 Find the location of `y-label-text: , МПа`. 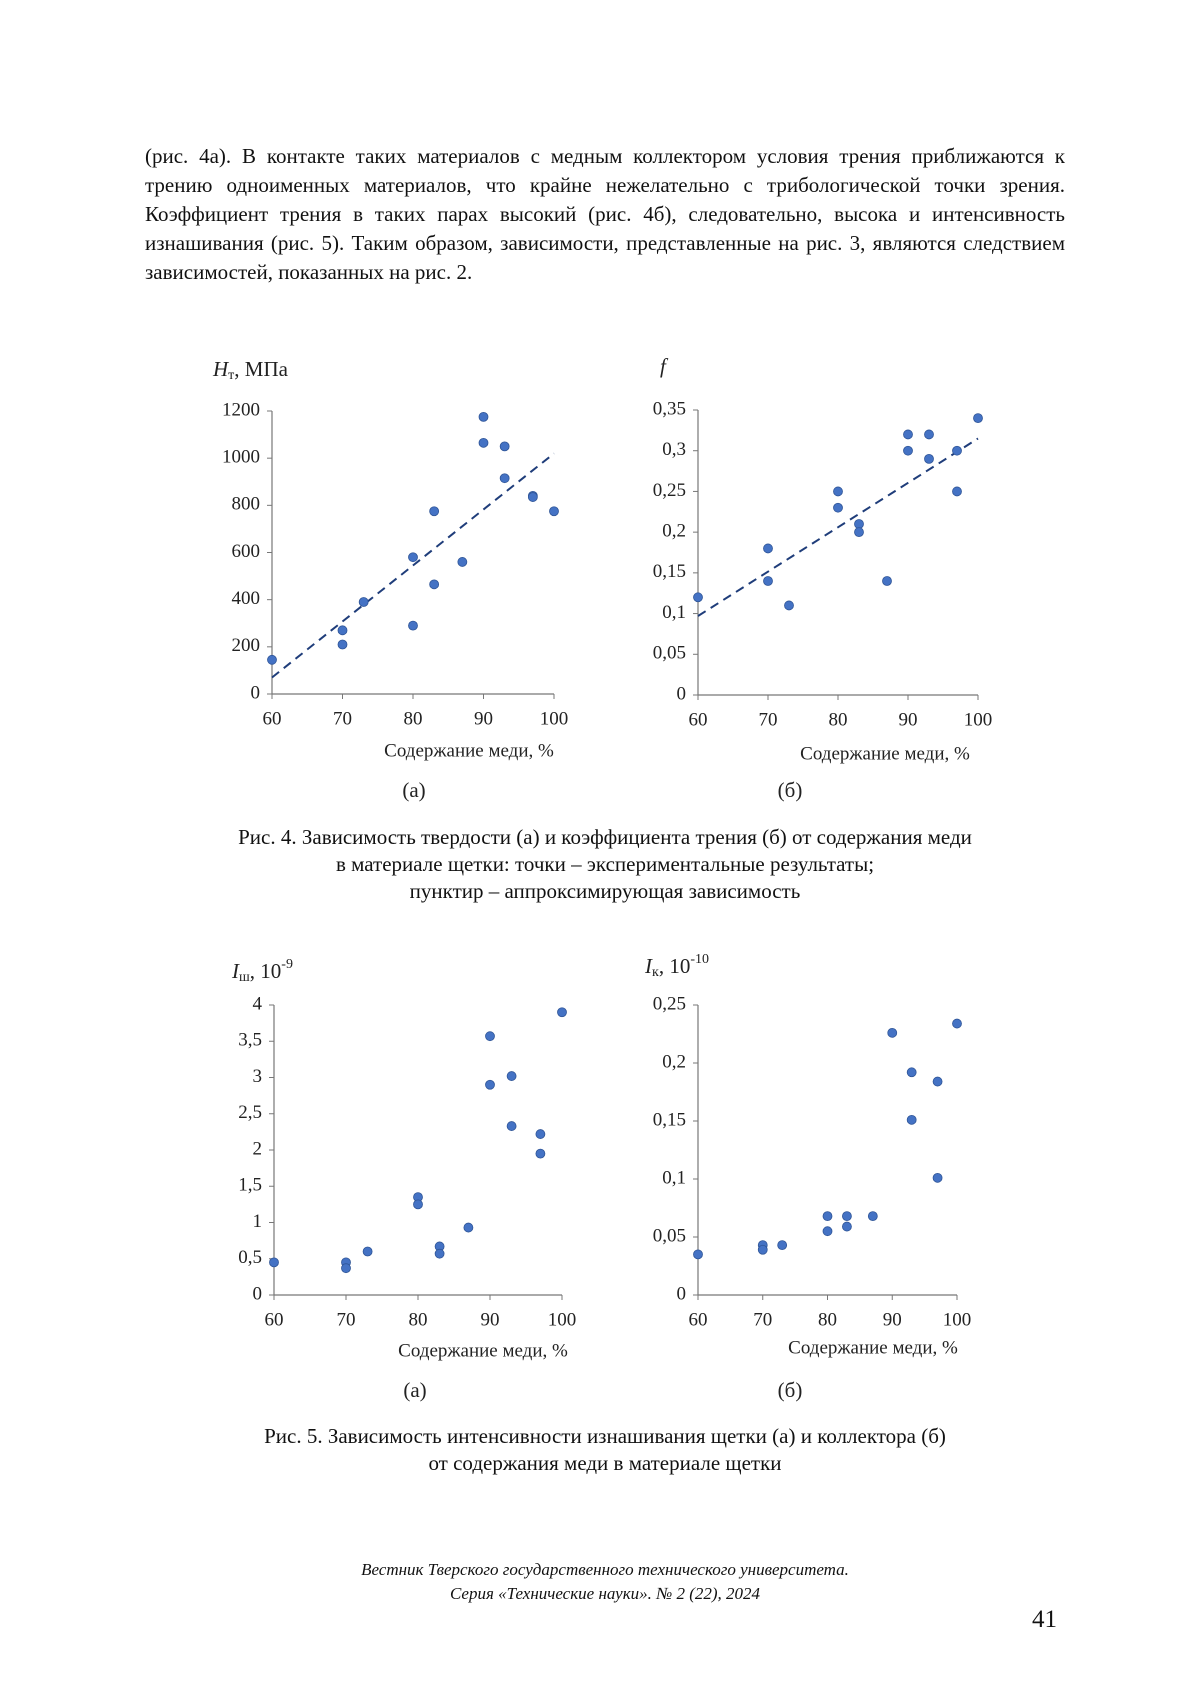

y-label-text: , МПа is located at coordinates (261, 369).